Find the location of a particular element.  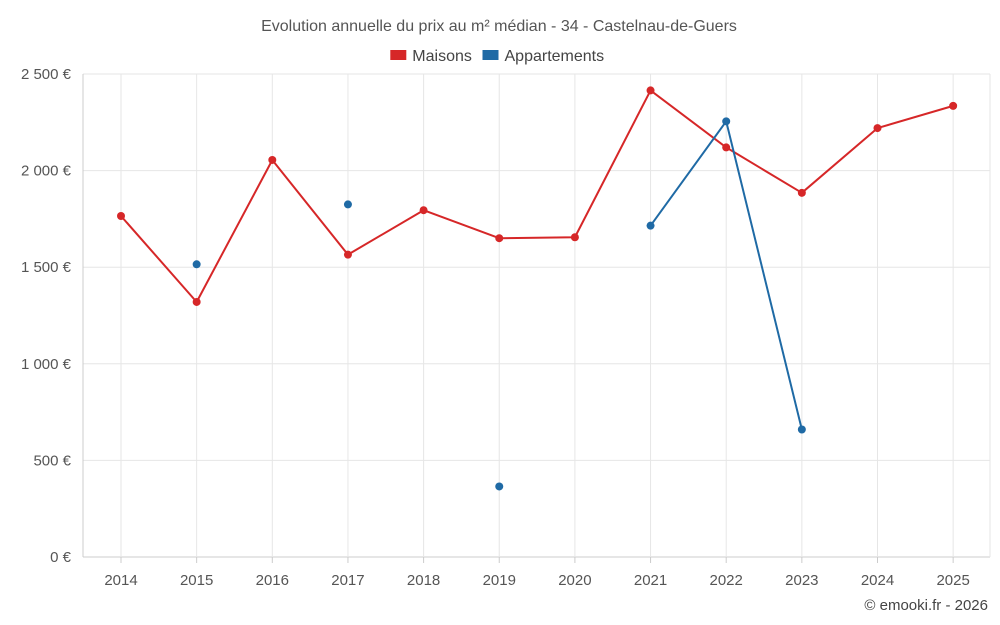

x-tick-label: 2025 is located at coordinates (952, 580).